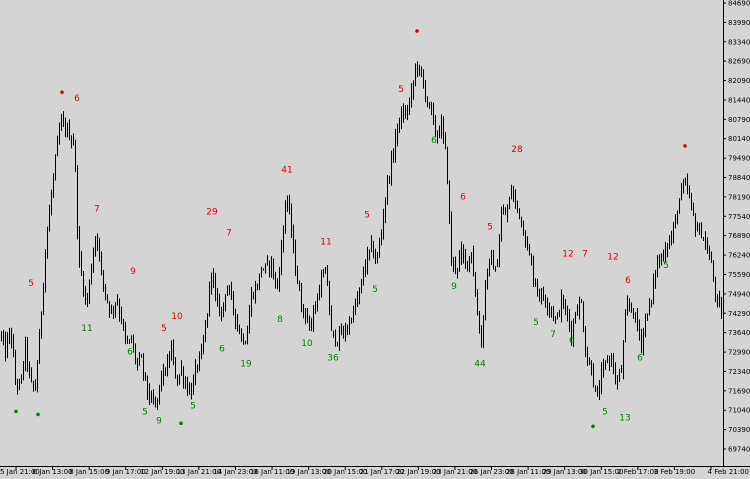 Image resolution: width=750 pixels, height=479 pixels. I want to click on x-tick-label: 9 Jan 17:00, so click(126, 472).